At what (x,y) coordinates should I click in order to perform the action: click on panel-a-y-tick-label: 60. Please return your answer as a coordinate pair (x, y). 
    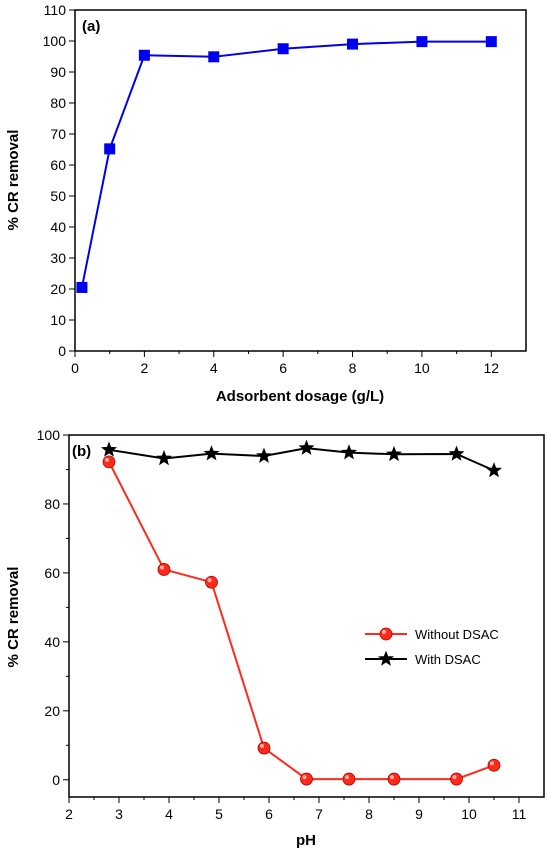
    Looking at the image, I should click on (58, 165).